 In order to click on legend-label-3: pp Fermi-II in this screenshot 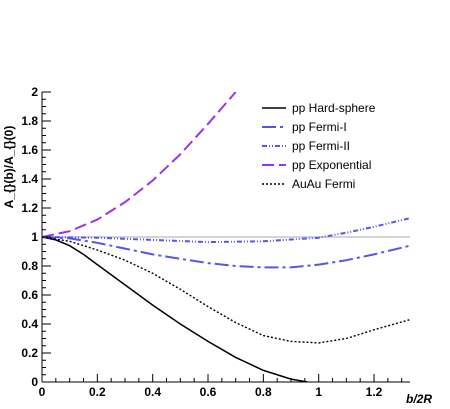, I will do `click(321, 146)`.